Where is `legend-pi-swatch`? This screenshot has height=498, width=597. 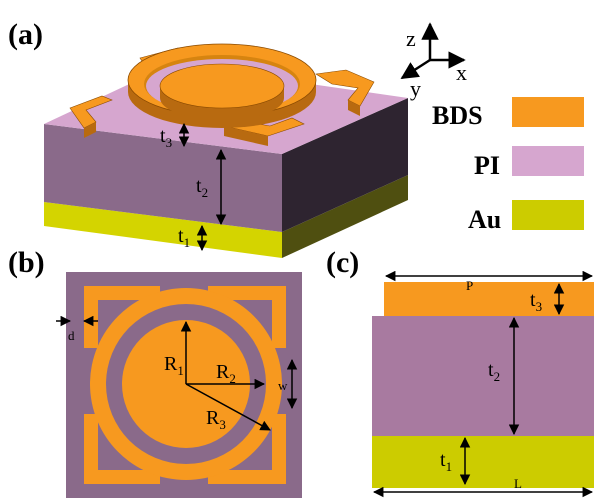
legend-pi-swatch is located at coordinates (548, 161).